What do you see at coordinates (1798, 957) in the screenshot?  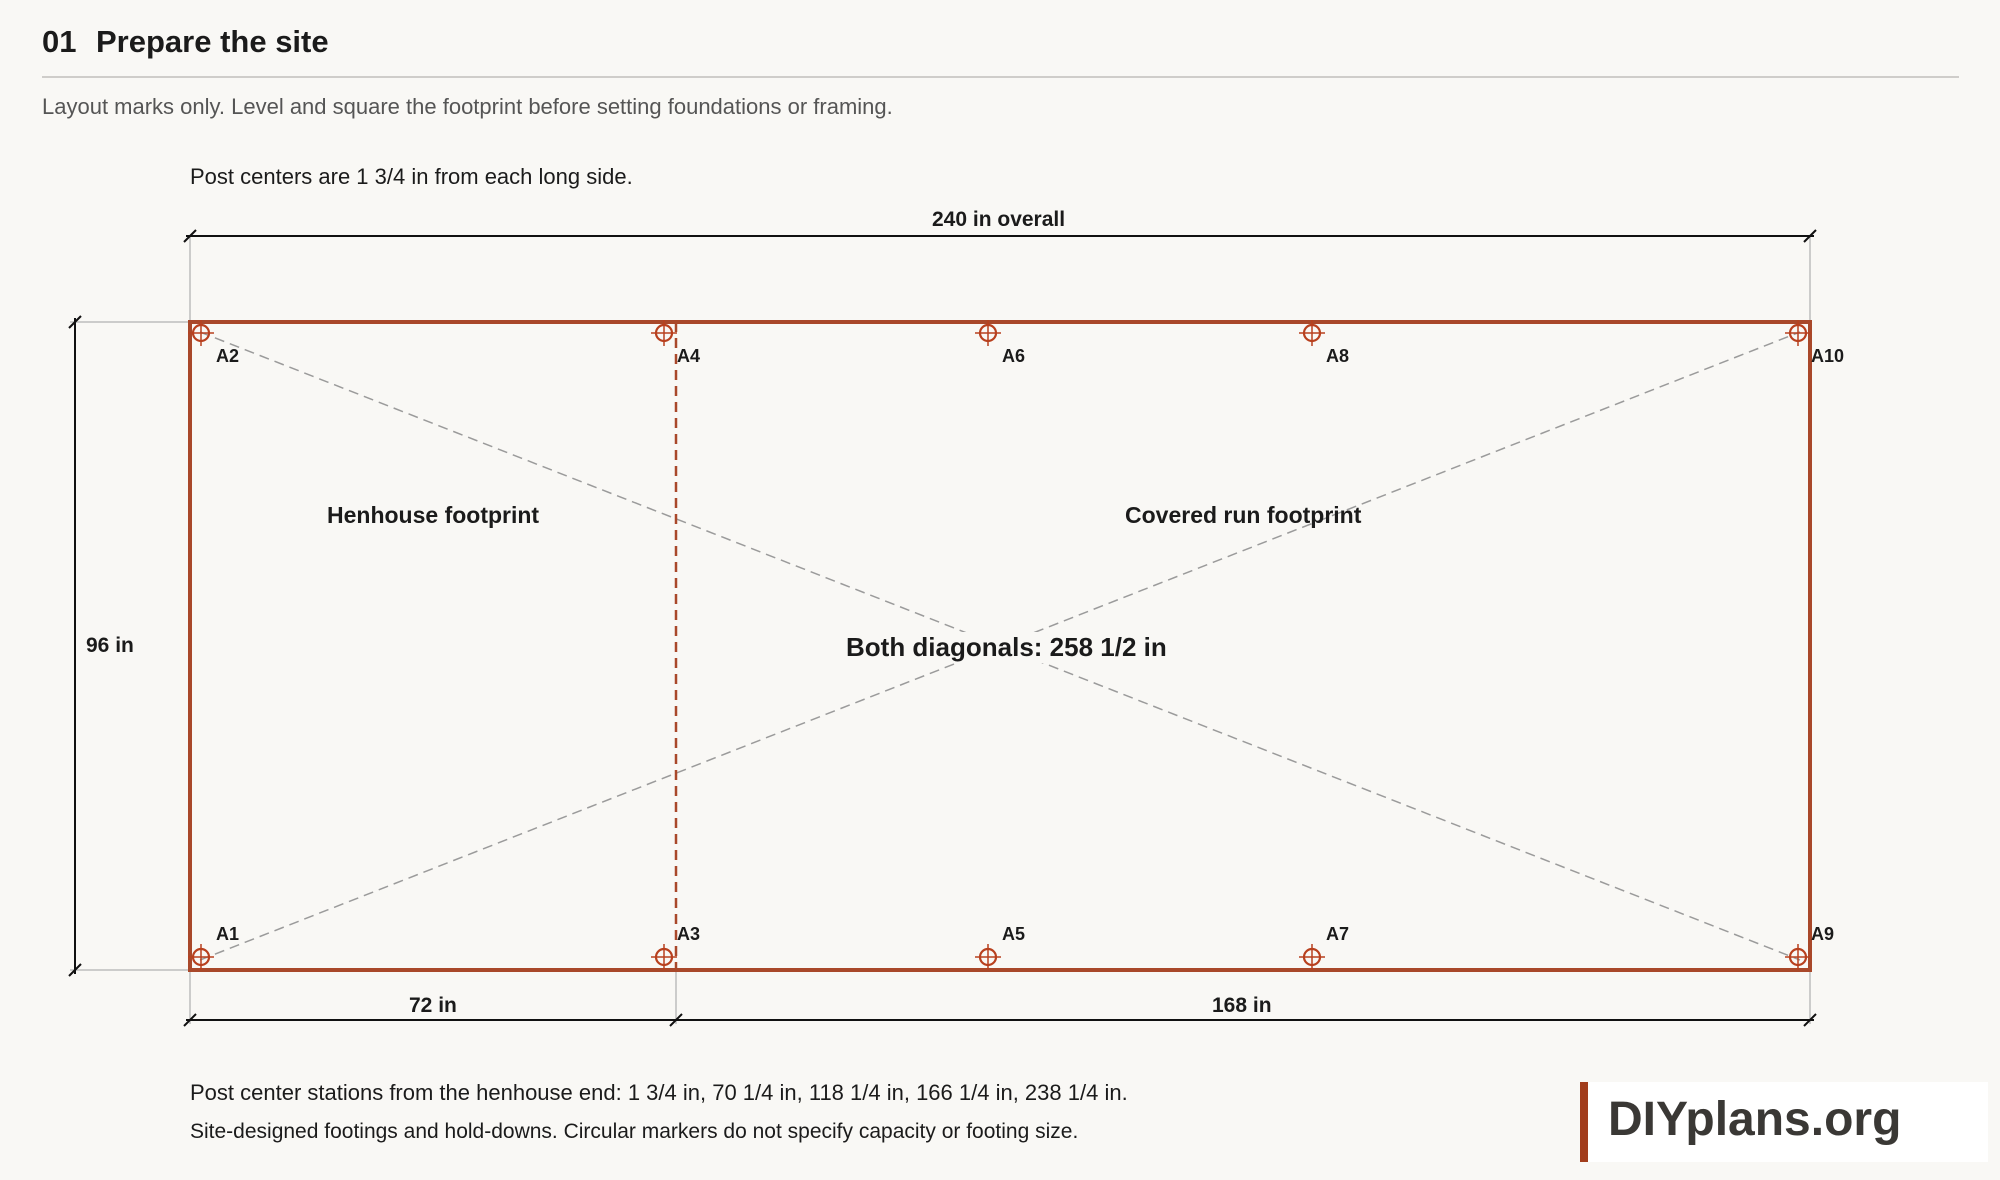 I see `post-marker-a9` at bounding box center [1798, 957].